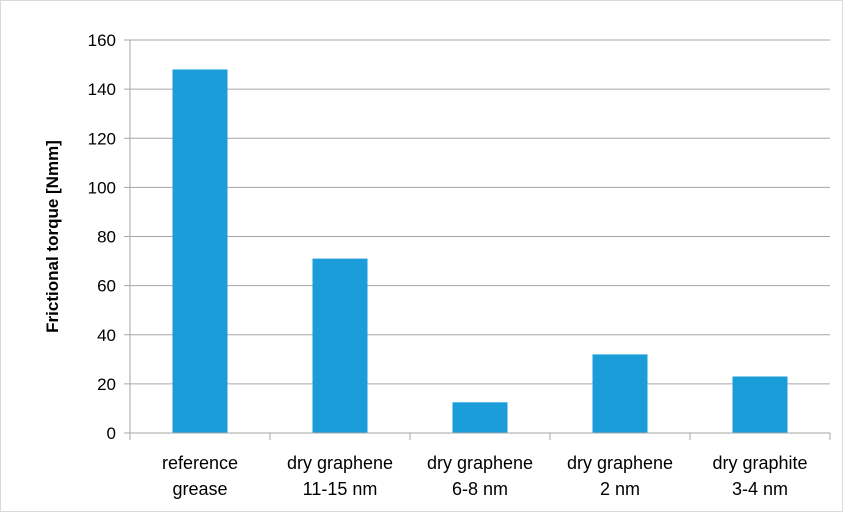 This screenshot has width=844, height=514. I want to click on y-tick-label: 40, so click(106, 335).